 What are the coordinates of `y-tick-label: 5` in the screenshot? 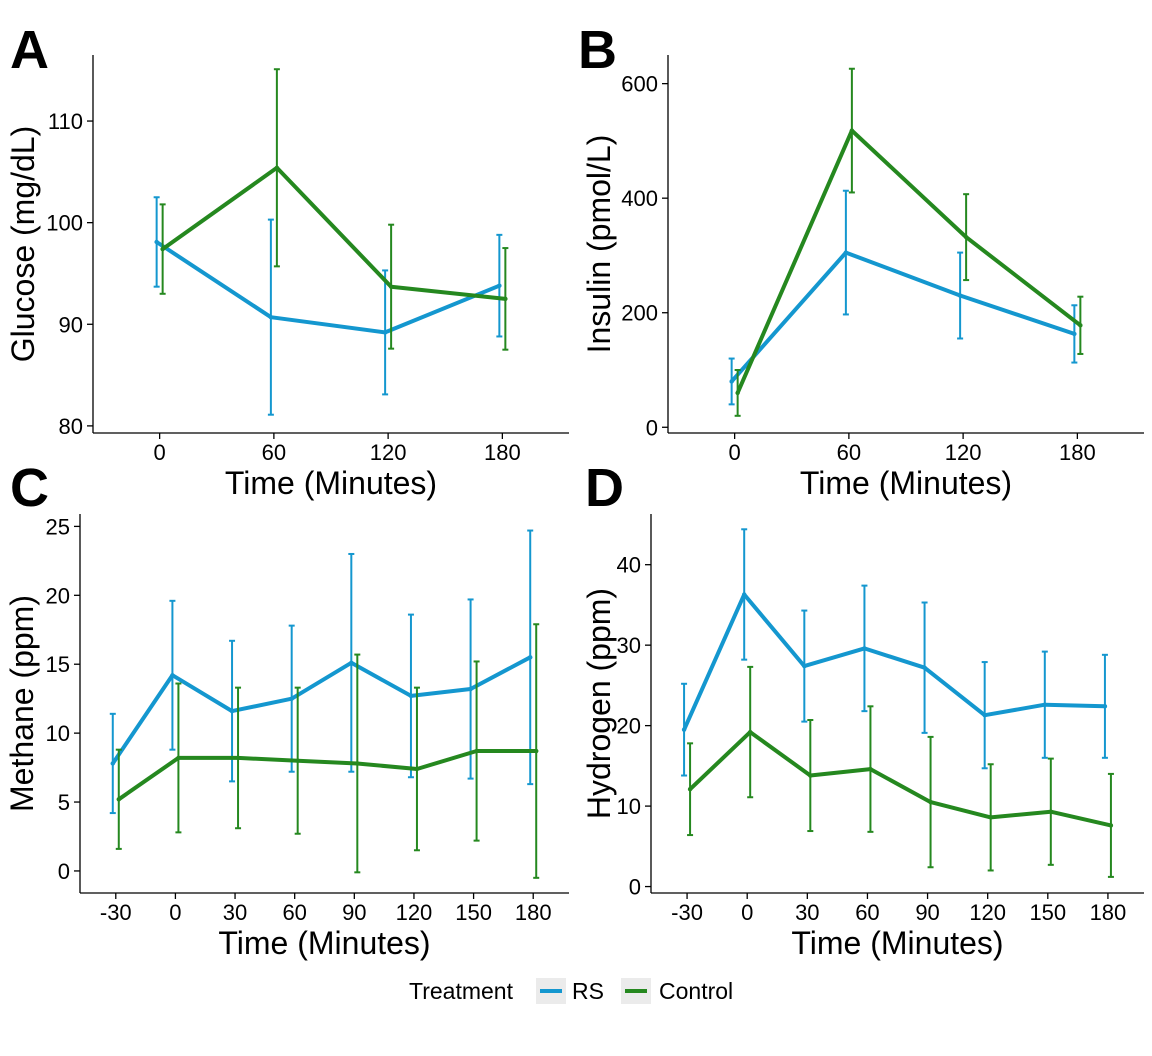 It's located at (64, 802).